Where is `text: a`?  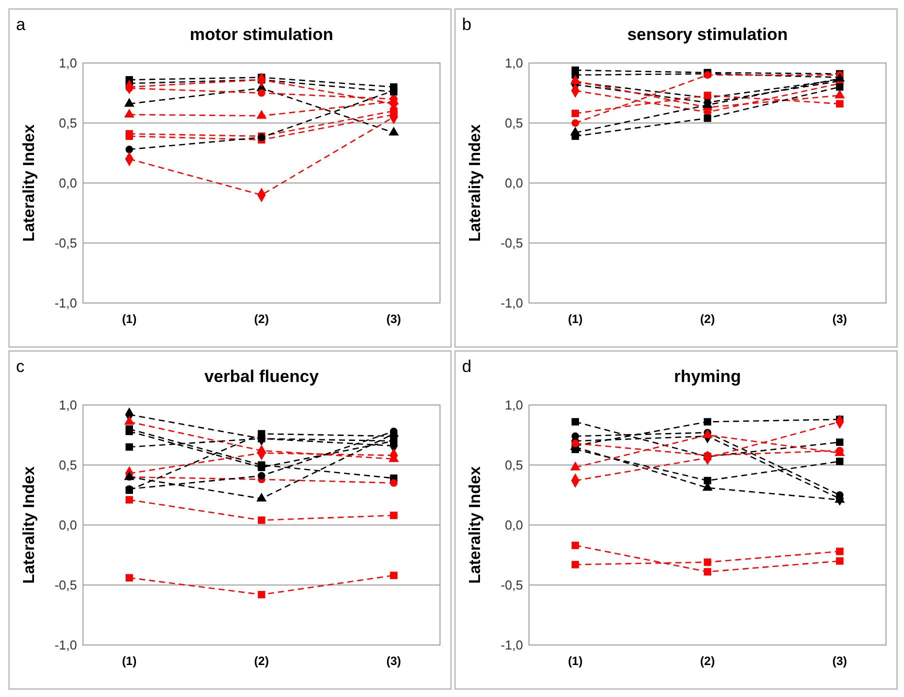 text: a is located at coordinates (21, 24).